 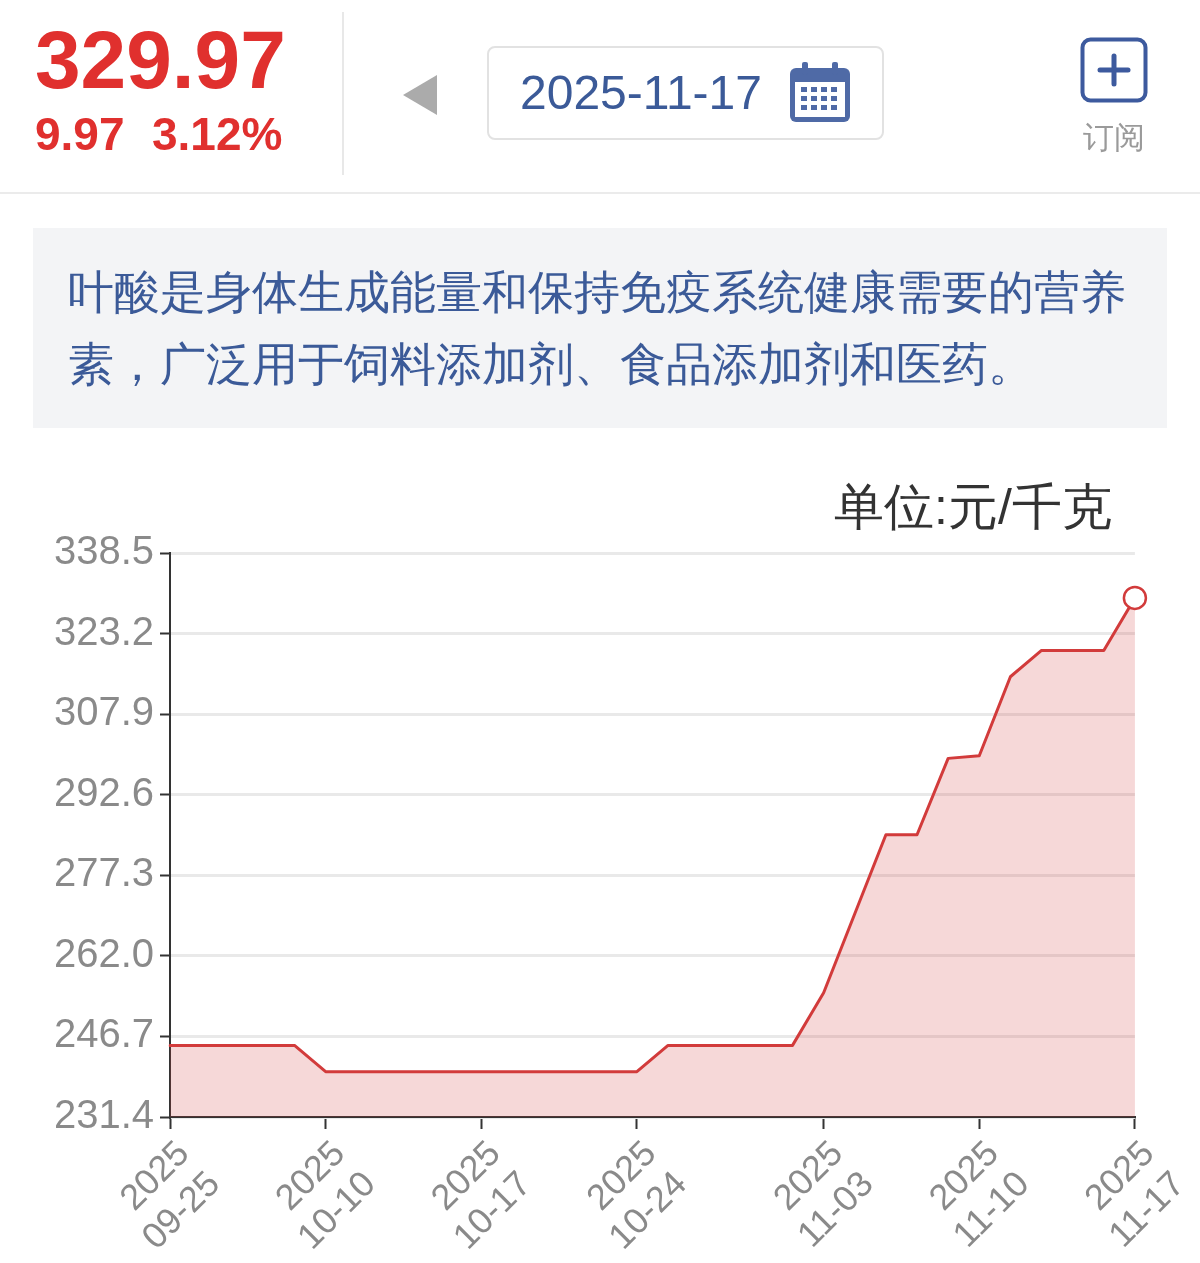 What do you see at coordinates (973, 507) in the screenshot?
I see `y-axis-title: 单位:元/千克` at bounding box center [973, 507].